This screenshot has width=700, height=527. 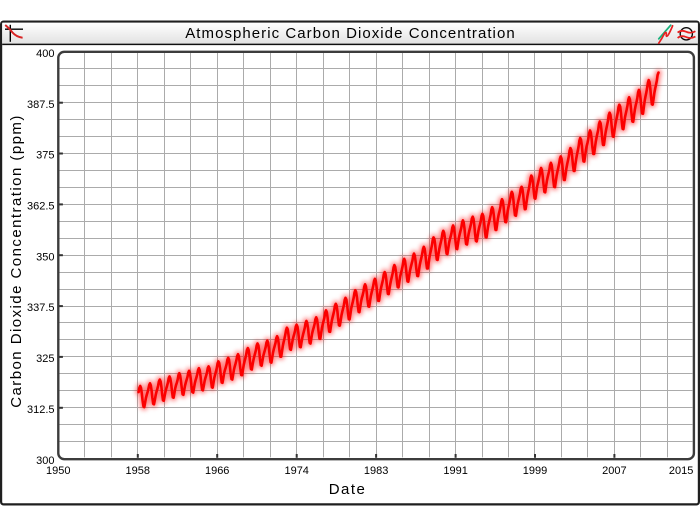 What do you see at coordinates (296, 471) in the screenshot?
I see `svg-text: 1974` at bounding box center [296, 471].